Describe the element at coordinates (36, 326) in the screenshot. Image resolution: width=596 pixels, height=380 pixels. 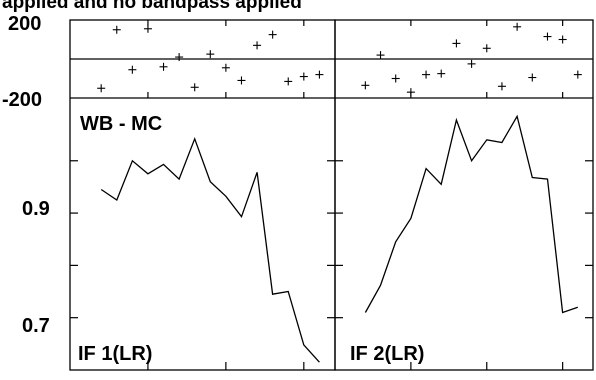
I see `bottom-y-tick-label-0-7: 0.7` at that location.